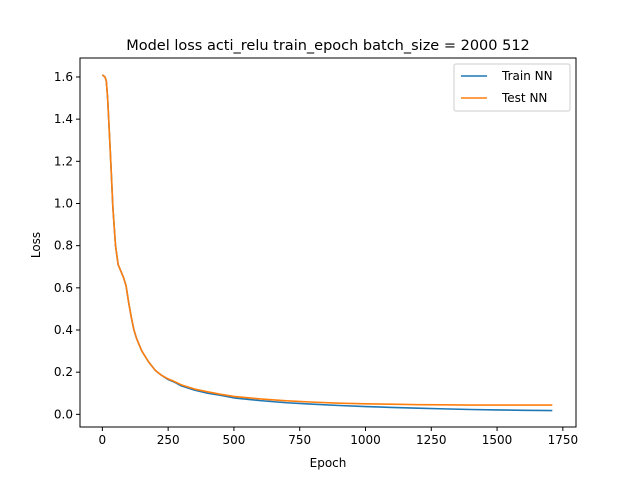 This screenshot has width=640, height=480. What do you see at coordinates (233, 440) in the screenshot?
I see `x-tick-label: 500` at bounding box center [233, 440].